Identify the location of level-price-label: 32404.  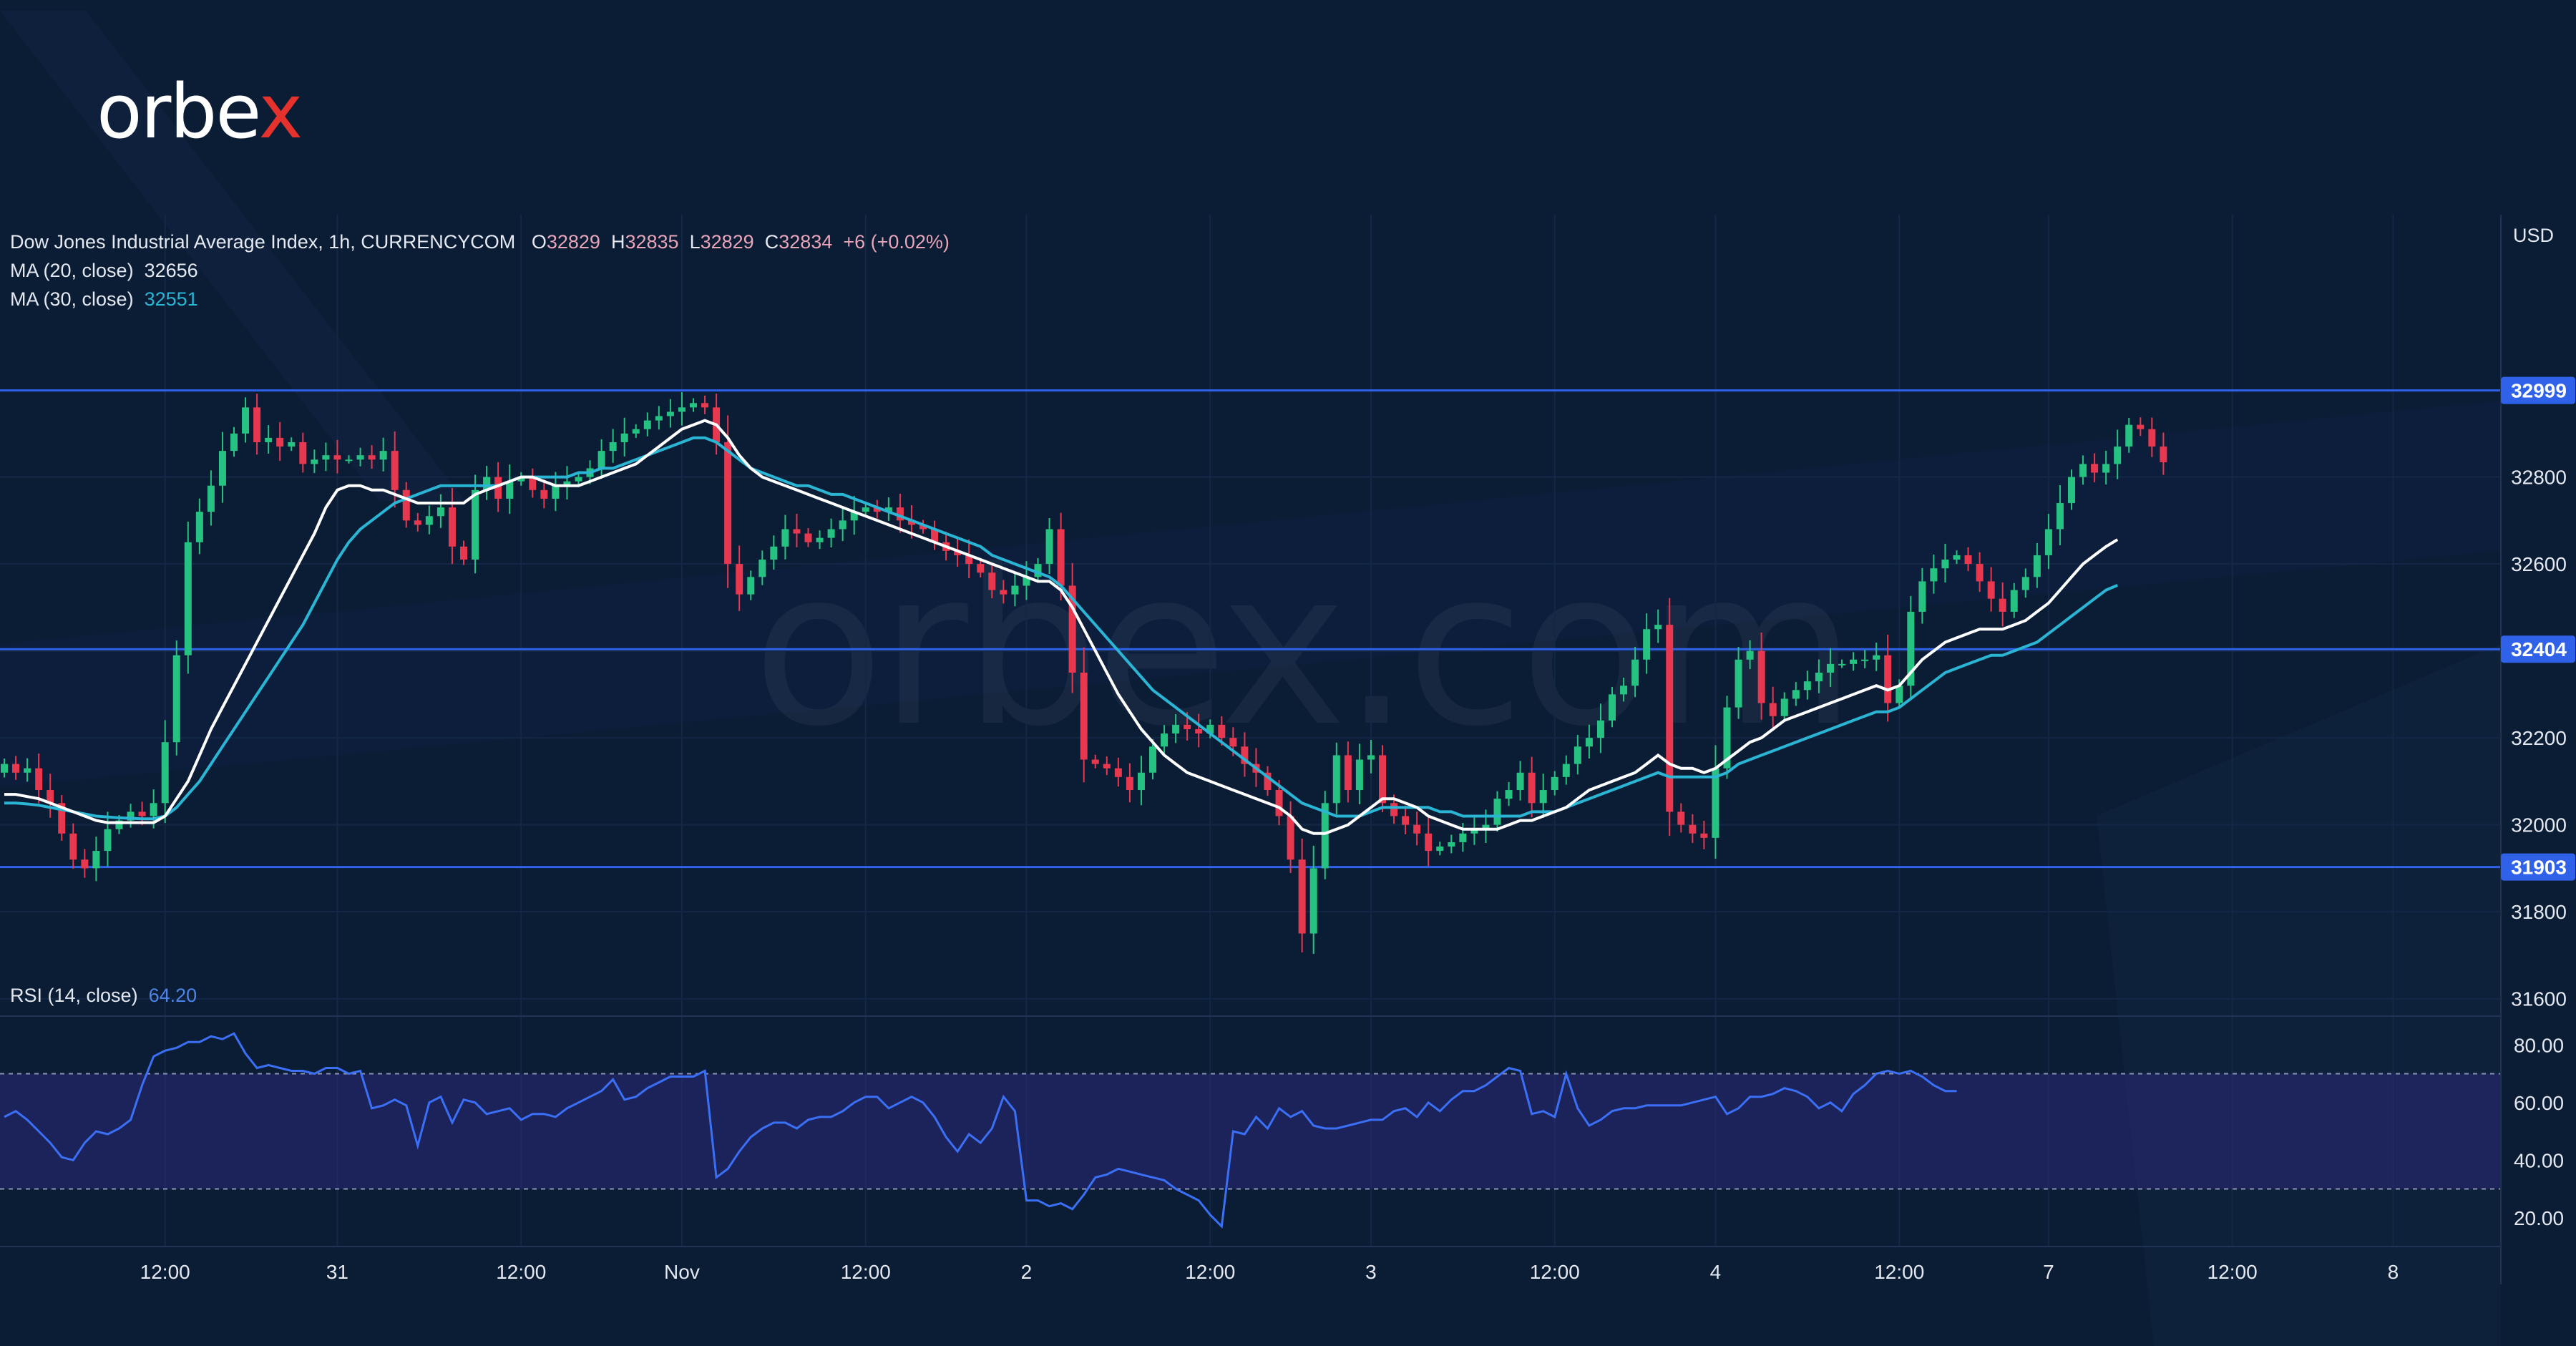
(2539, 649).